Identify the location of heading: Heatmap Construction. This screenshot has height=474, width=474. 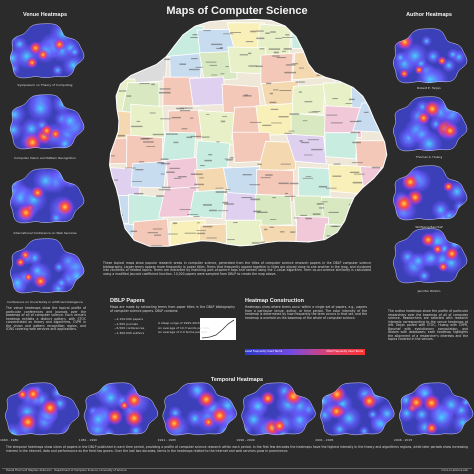
(274, 301).